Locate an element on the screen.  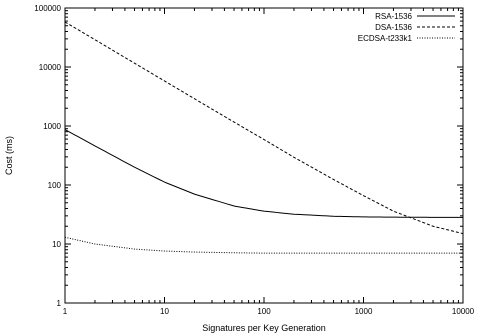
y-axis-label: Cost (ms) is located at coordinates (9, 155).